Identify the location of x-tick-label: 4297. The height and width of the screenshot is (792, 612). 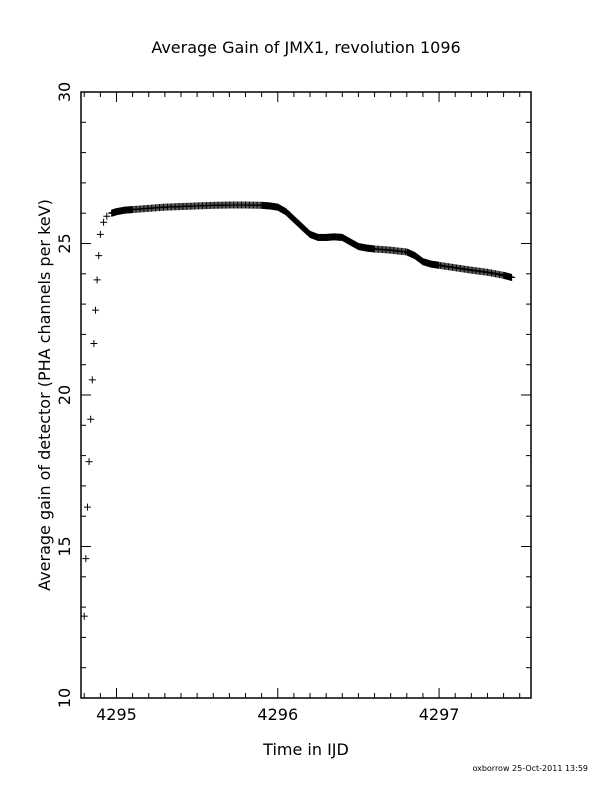
(439, 714).